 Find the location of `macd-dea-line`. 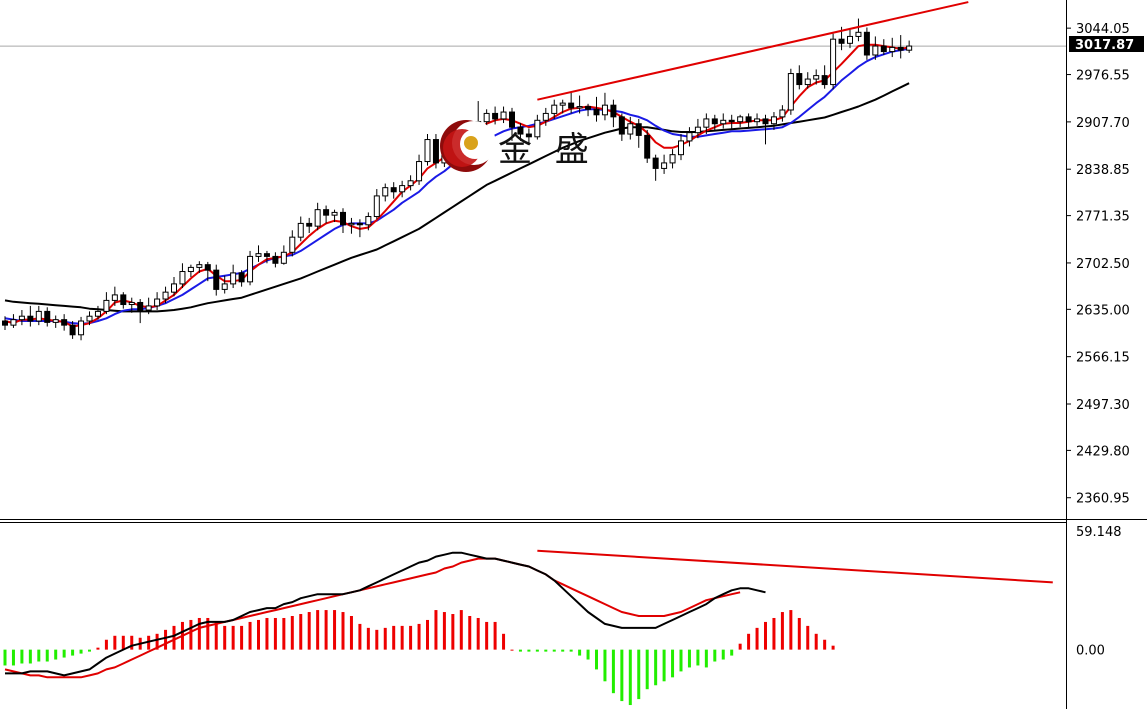

macd-dea-line is located at coordinates (372, 618).